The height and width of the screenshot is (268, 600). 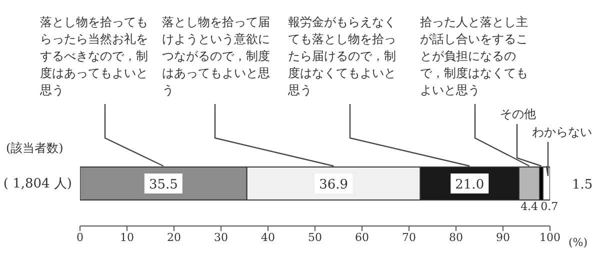 I want to click on data-label: 0.7, so click(x=549, y=206).